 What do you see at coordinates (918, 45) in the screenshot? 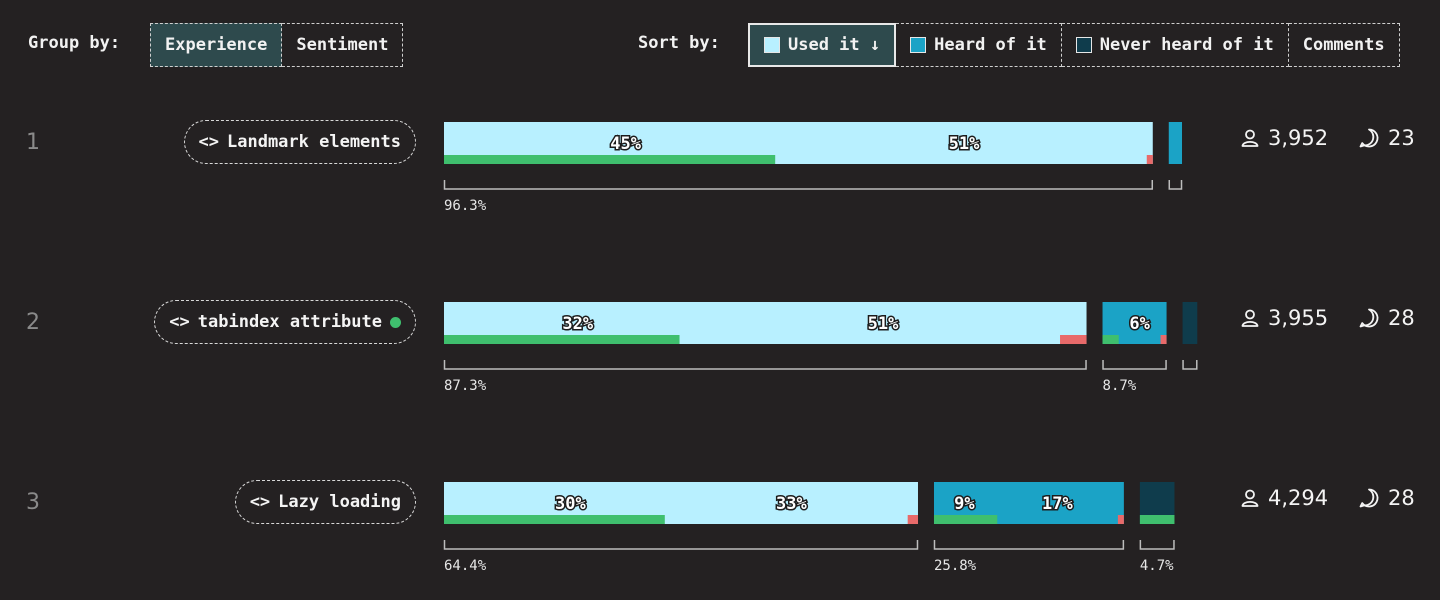
I see `heard-swatch-icon` at bounding box center [918, 45].